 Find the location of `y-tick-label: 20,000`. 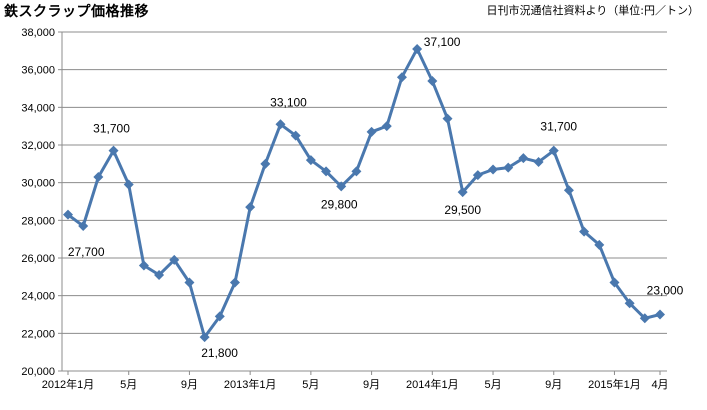

y-tick-label: 20,000 is located at coordinates (38, 372).